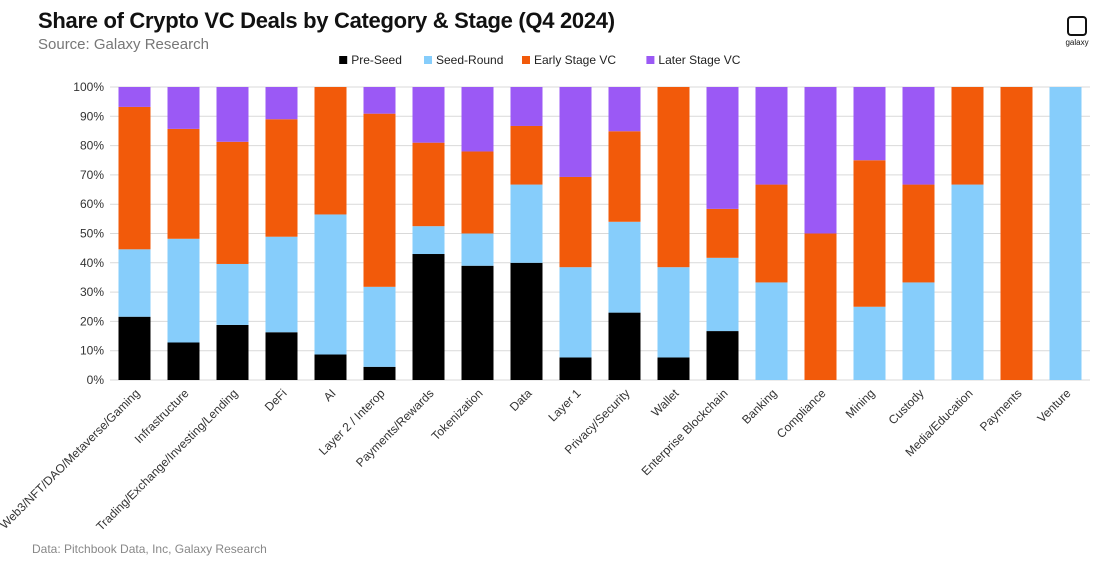 This screenshot has height=564, width=1100. Describe the element at coordinates (1053, 405) in the screenshot. I see `x-tick-label: Venture` at that location.